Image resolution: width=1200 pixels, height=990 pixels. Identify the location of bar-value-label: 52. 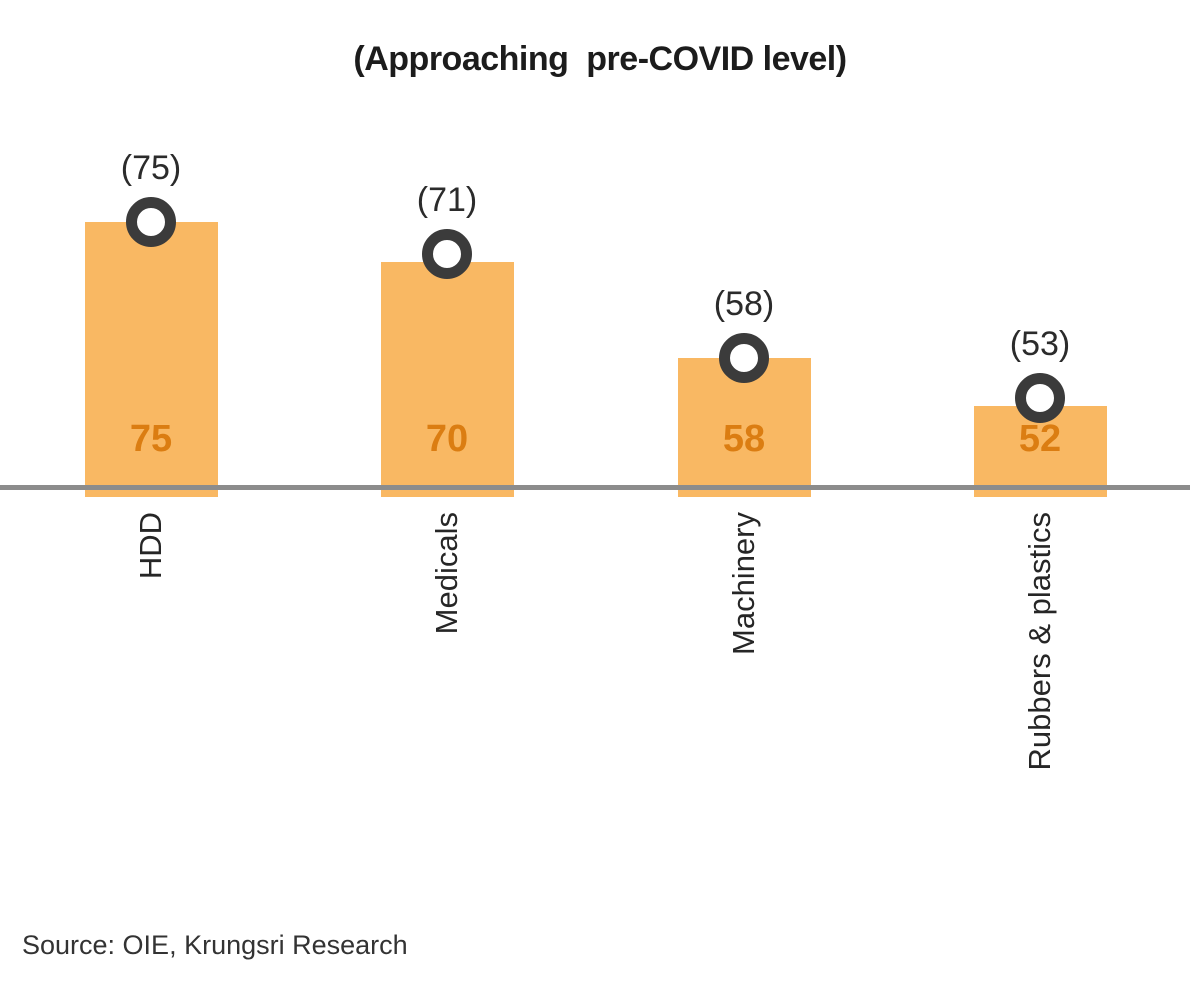
(1040, 439).